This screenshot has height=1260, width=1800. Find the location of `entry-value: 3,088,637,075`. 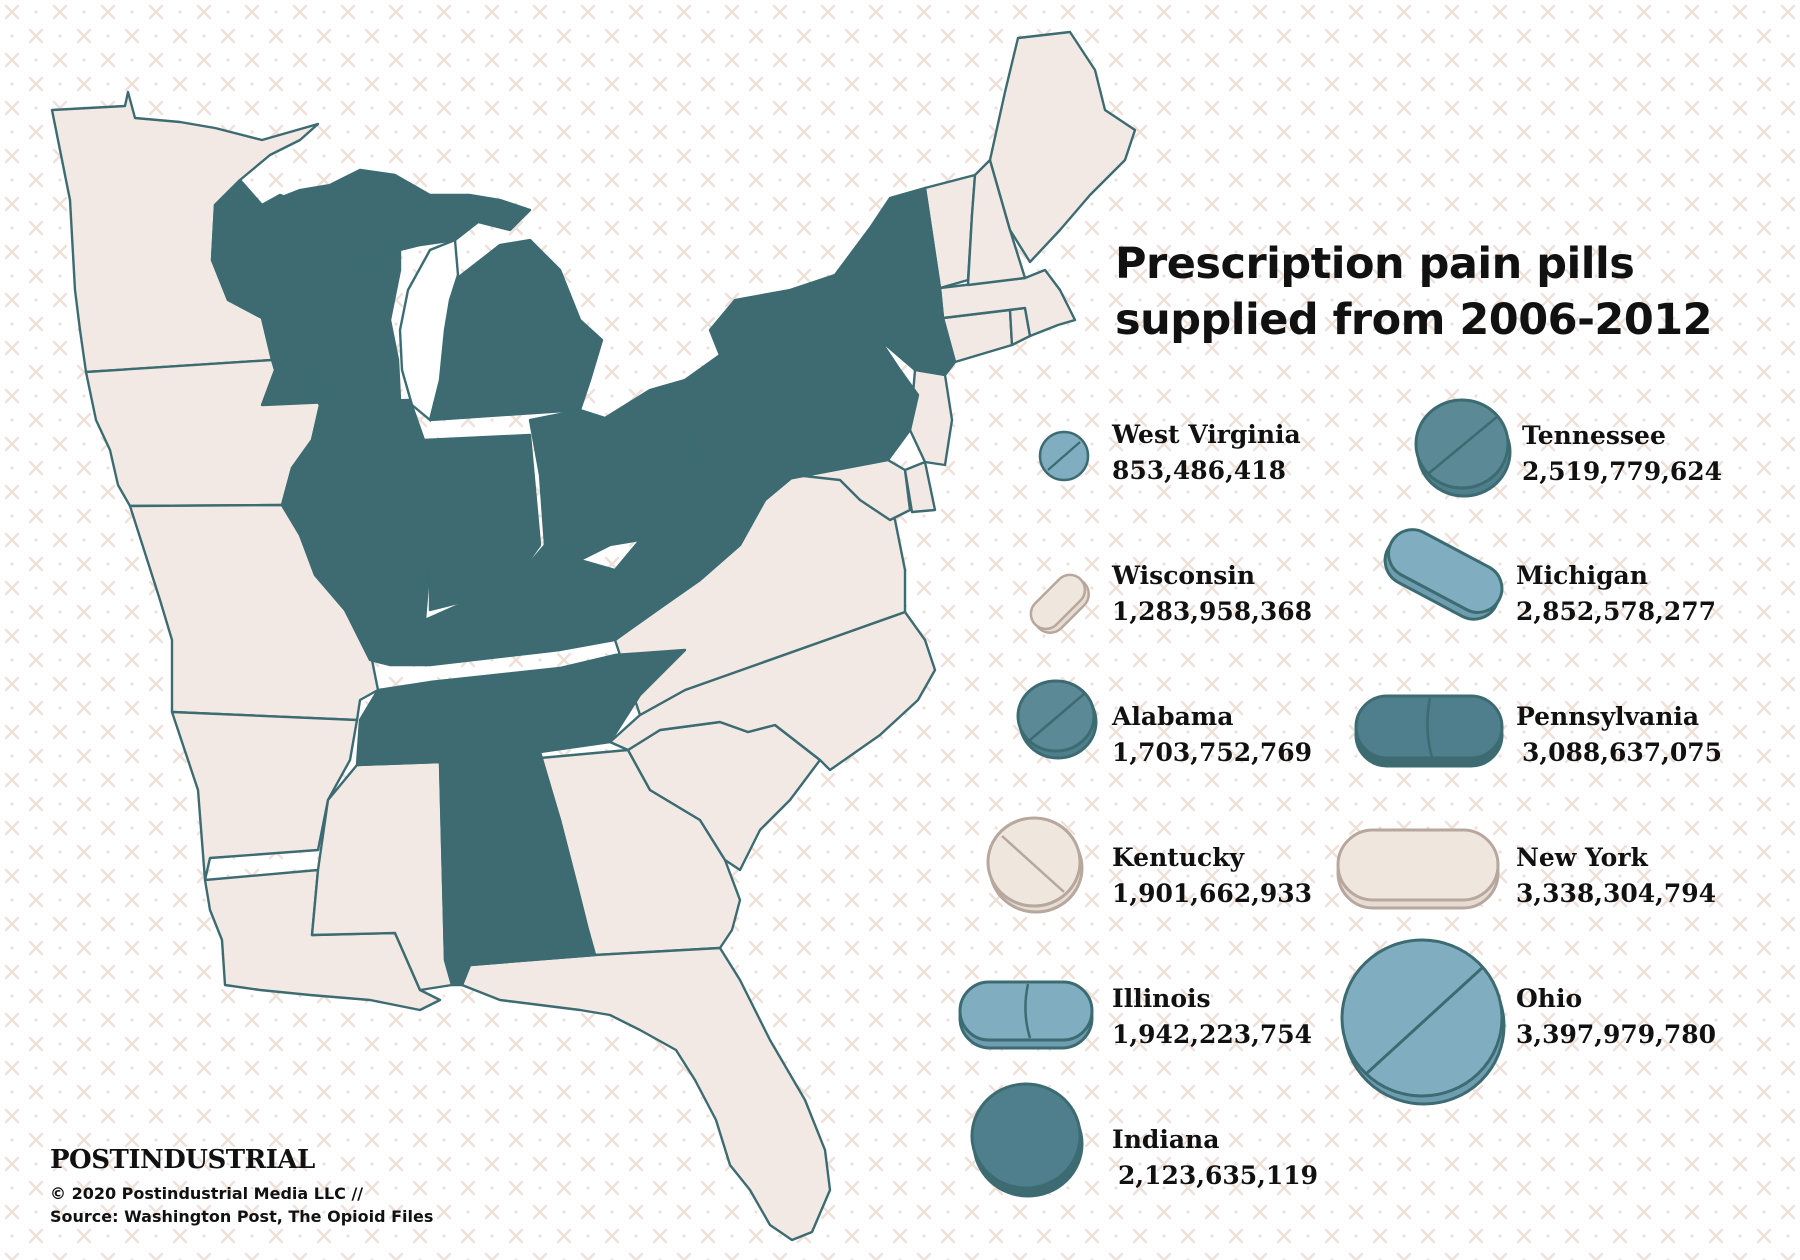

entry-value: 3,088,637,075 is located at coordinates (1622, 752).